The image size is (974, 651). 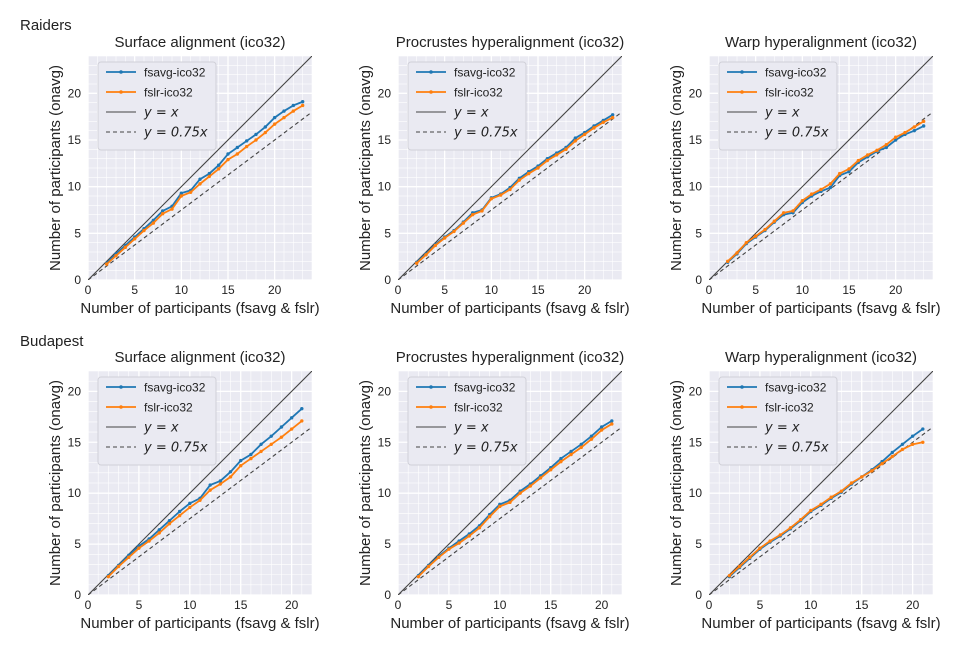 What do you see at coordinates (821, 483) in the screenshot?
I see `reference-line-identity` at bounding box center [821, 483].